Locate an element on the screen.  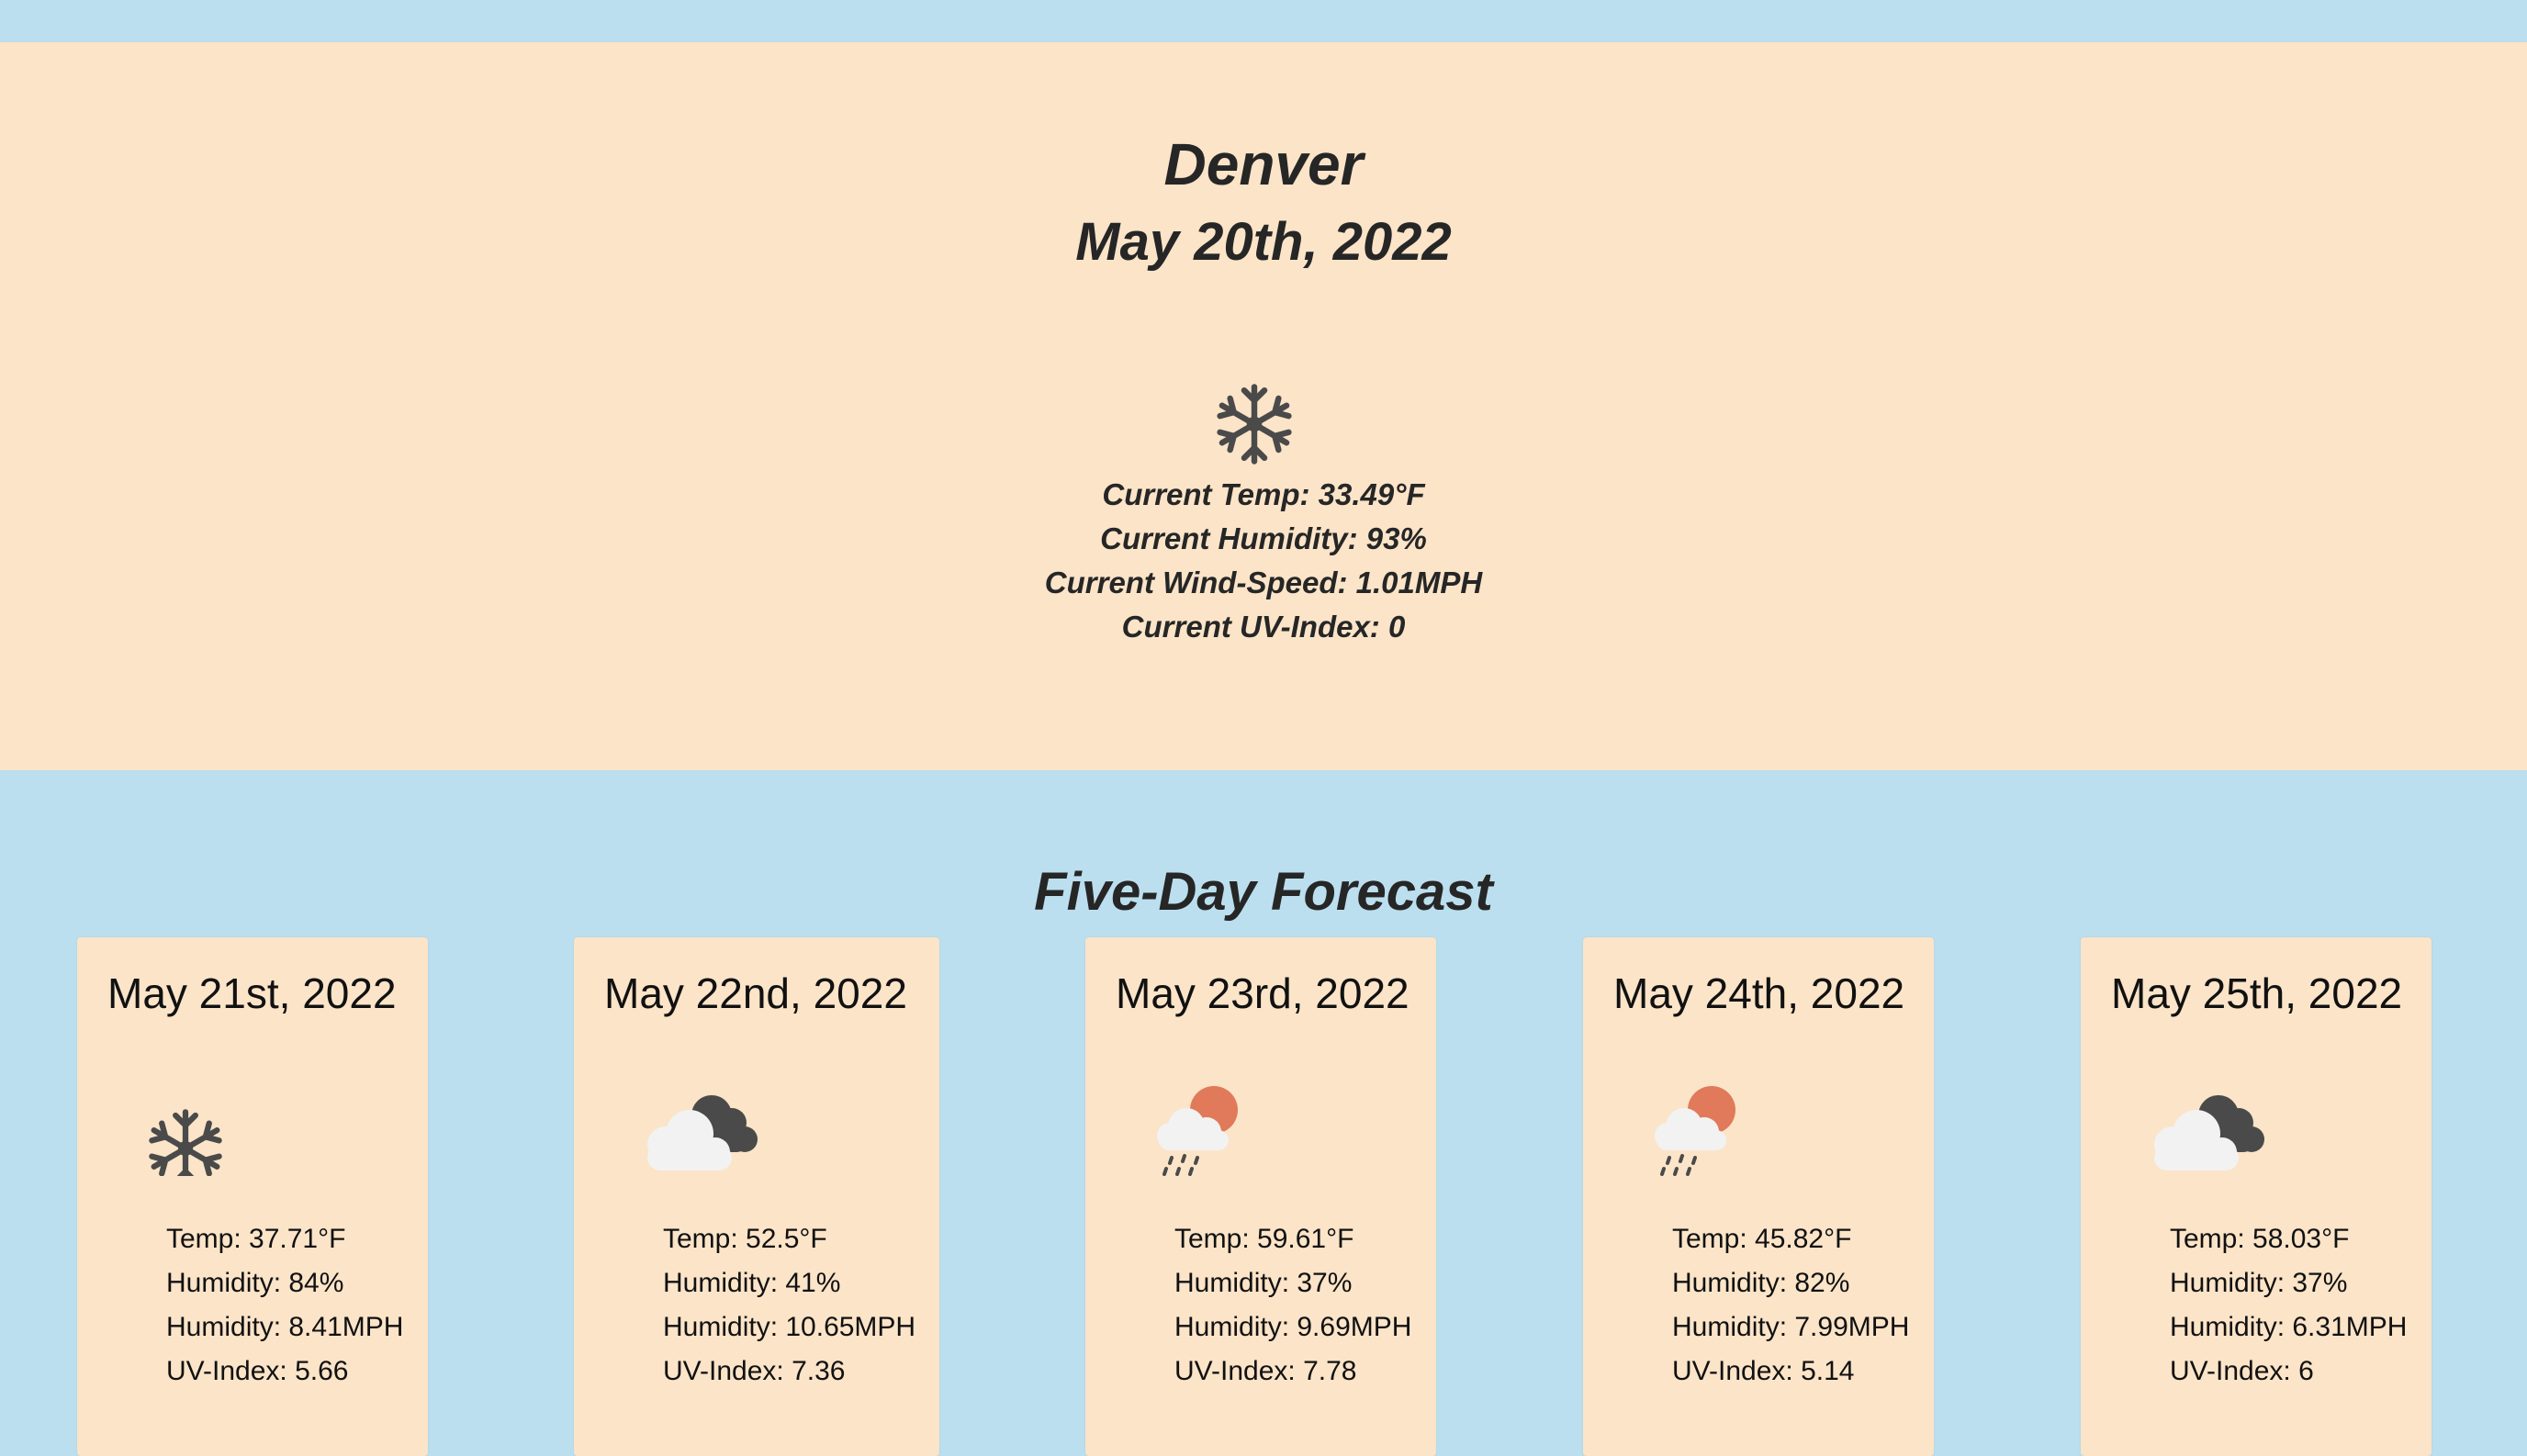
current-wind-speed: Current Wind-Speed: 1.01MPH is located at coordinates (1263, 582).